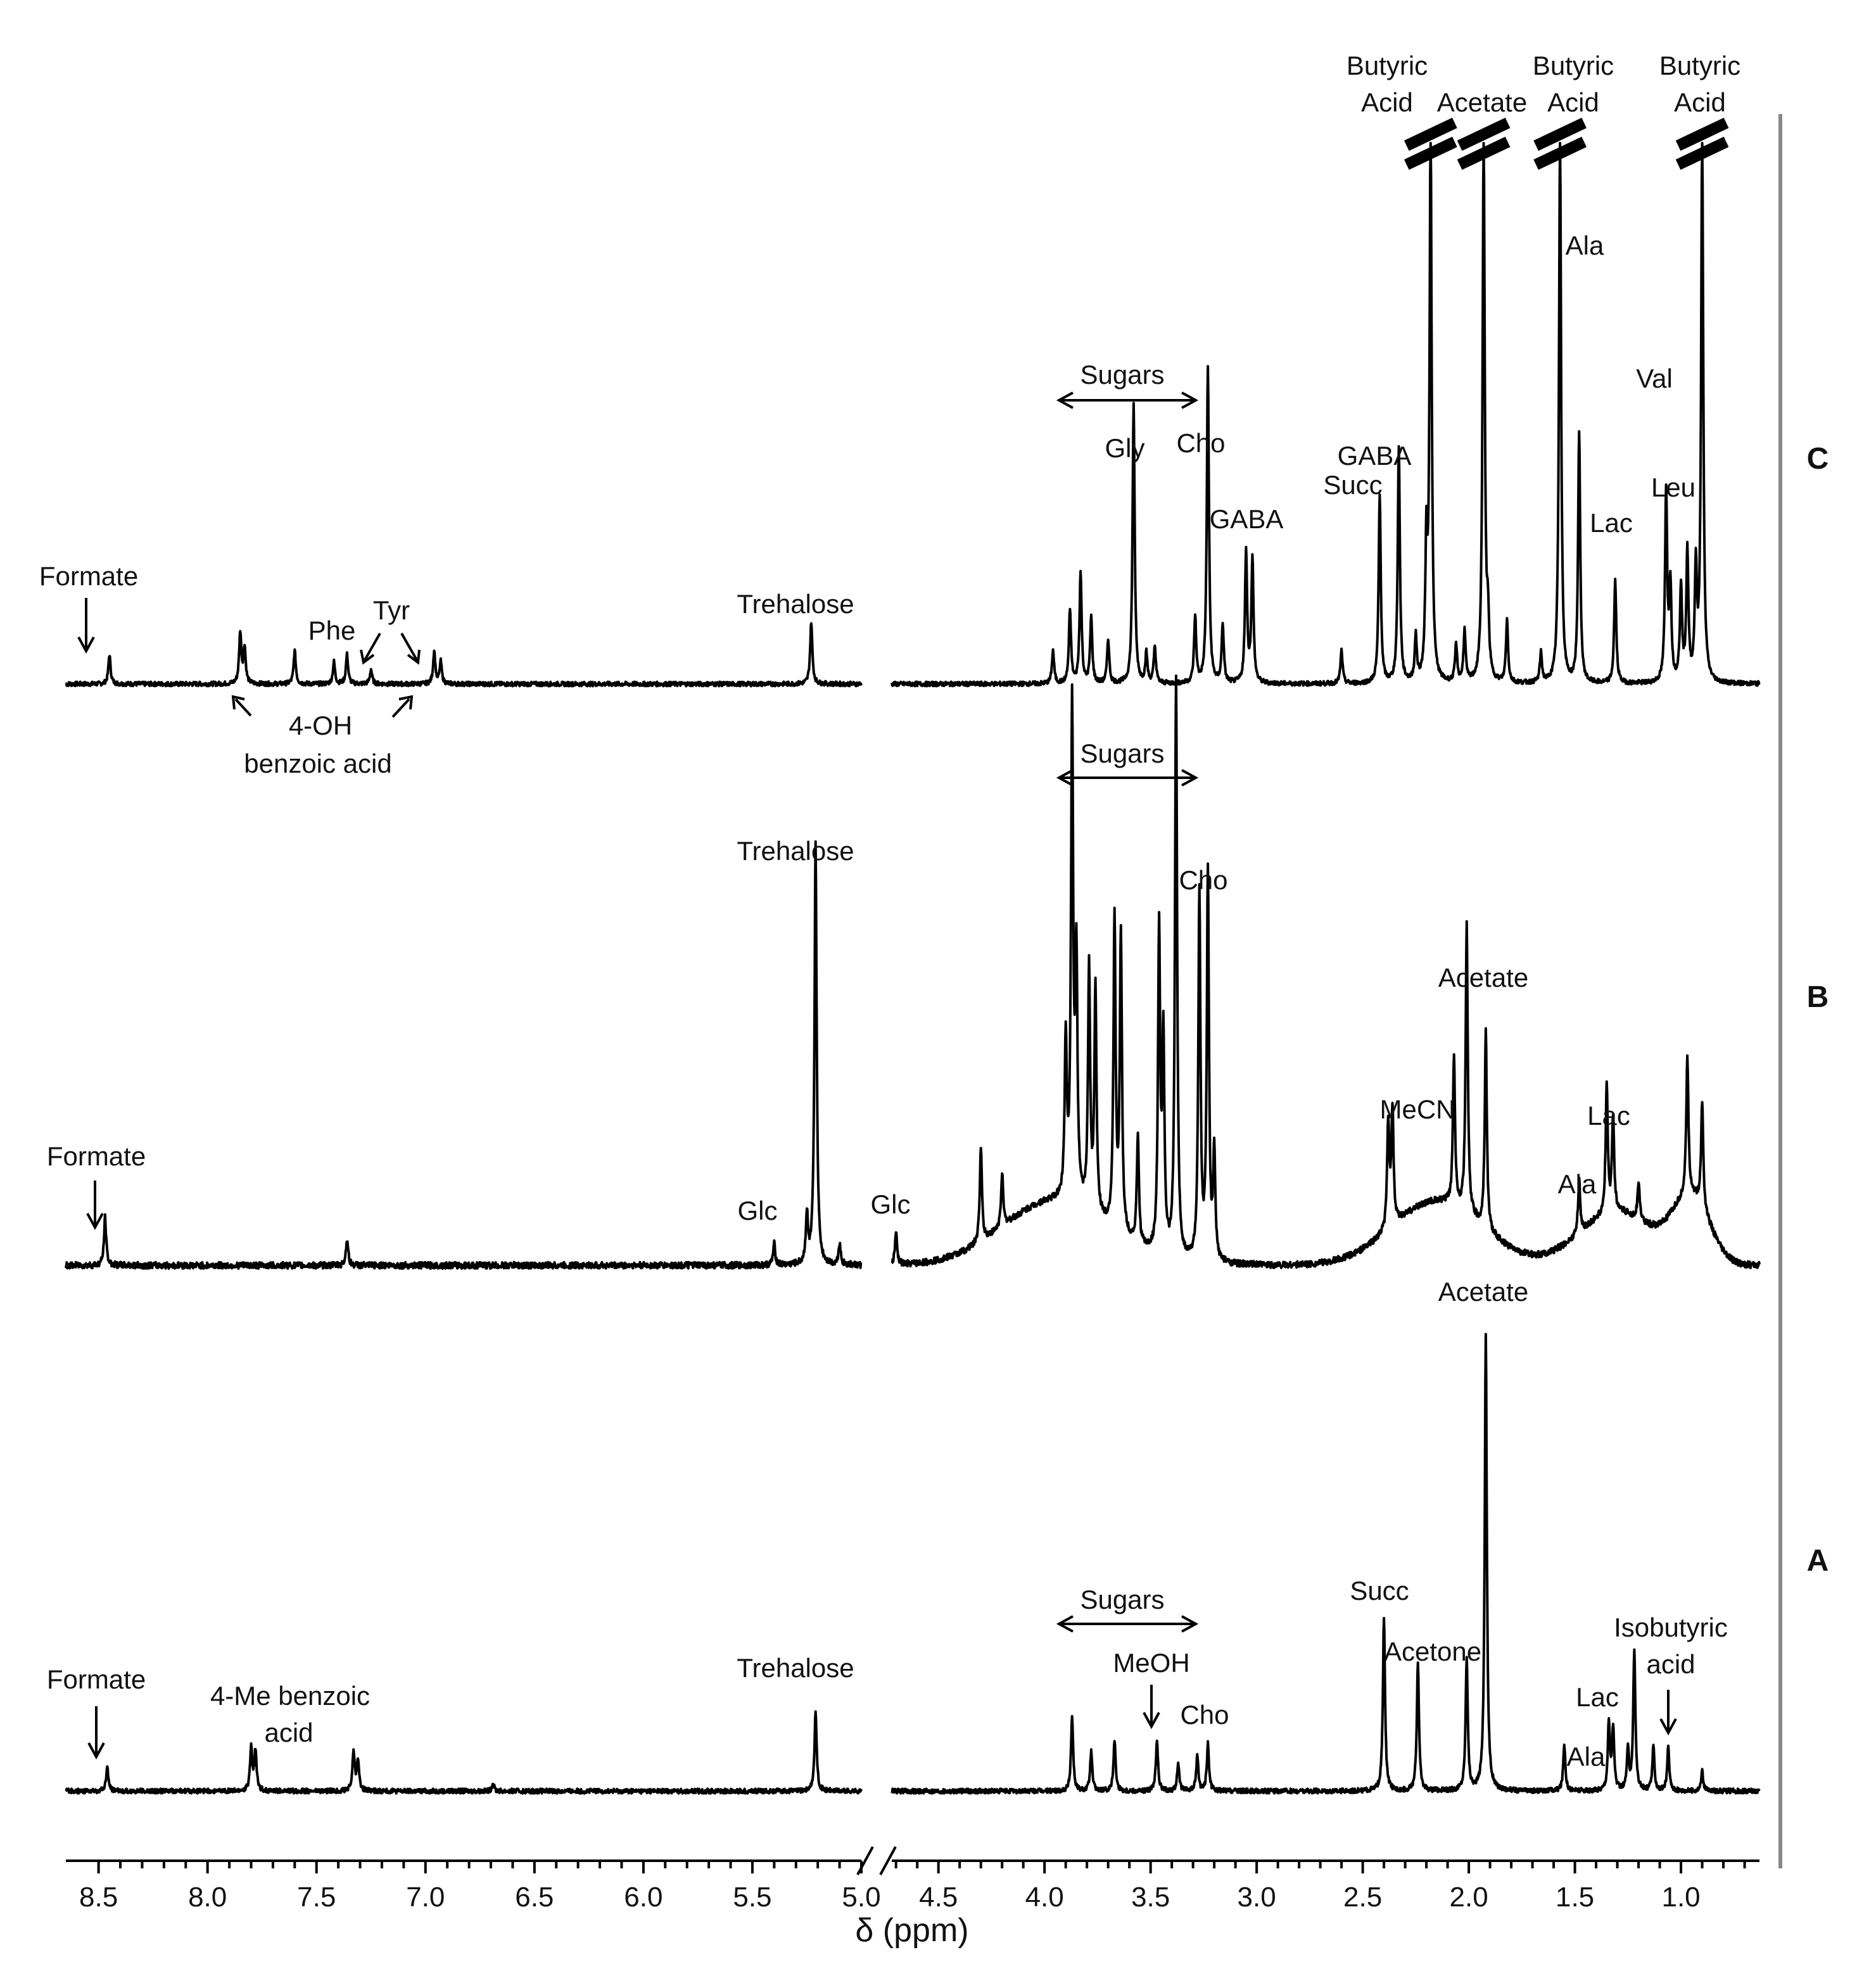 The height and width of the screenshot is (1983, 1876). What do you see at coordinates (97, 1679) in the screenshot?
I see `label-formate-a: Formate` at bounding box center [97, 1679].